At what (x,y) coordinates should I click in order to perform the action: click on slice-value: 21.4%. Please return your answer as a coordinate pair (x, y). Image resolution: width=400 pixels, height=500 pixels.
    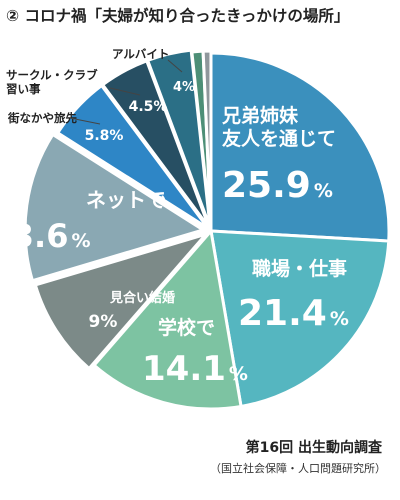
    Looking at the image, I should click on (293, 313).